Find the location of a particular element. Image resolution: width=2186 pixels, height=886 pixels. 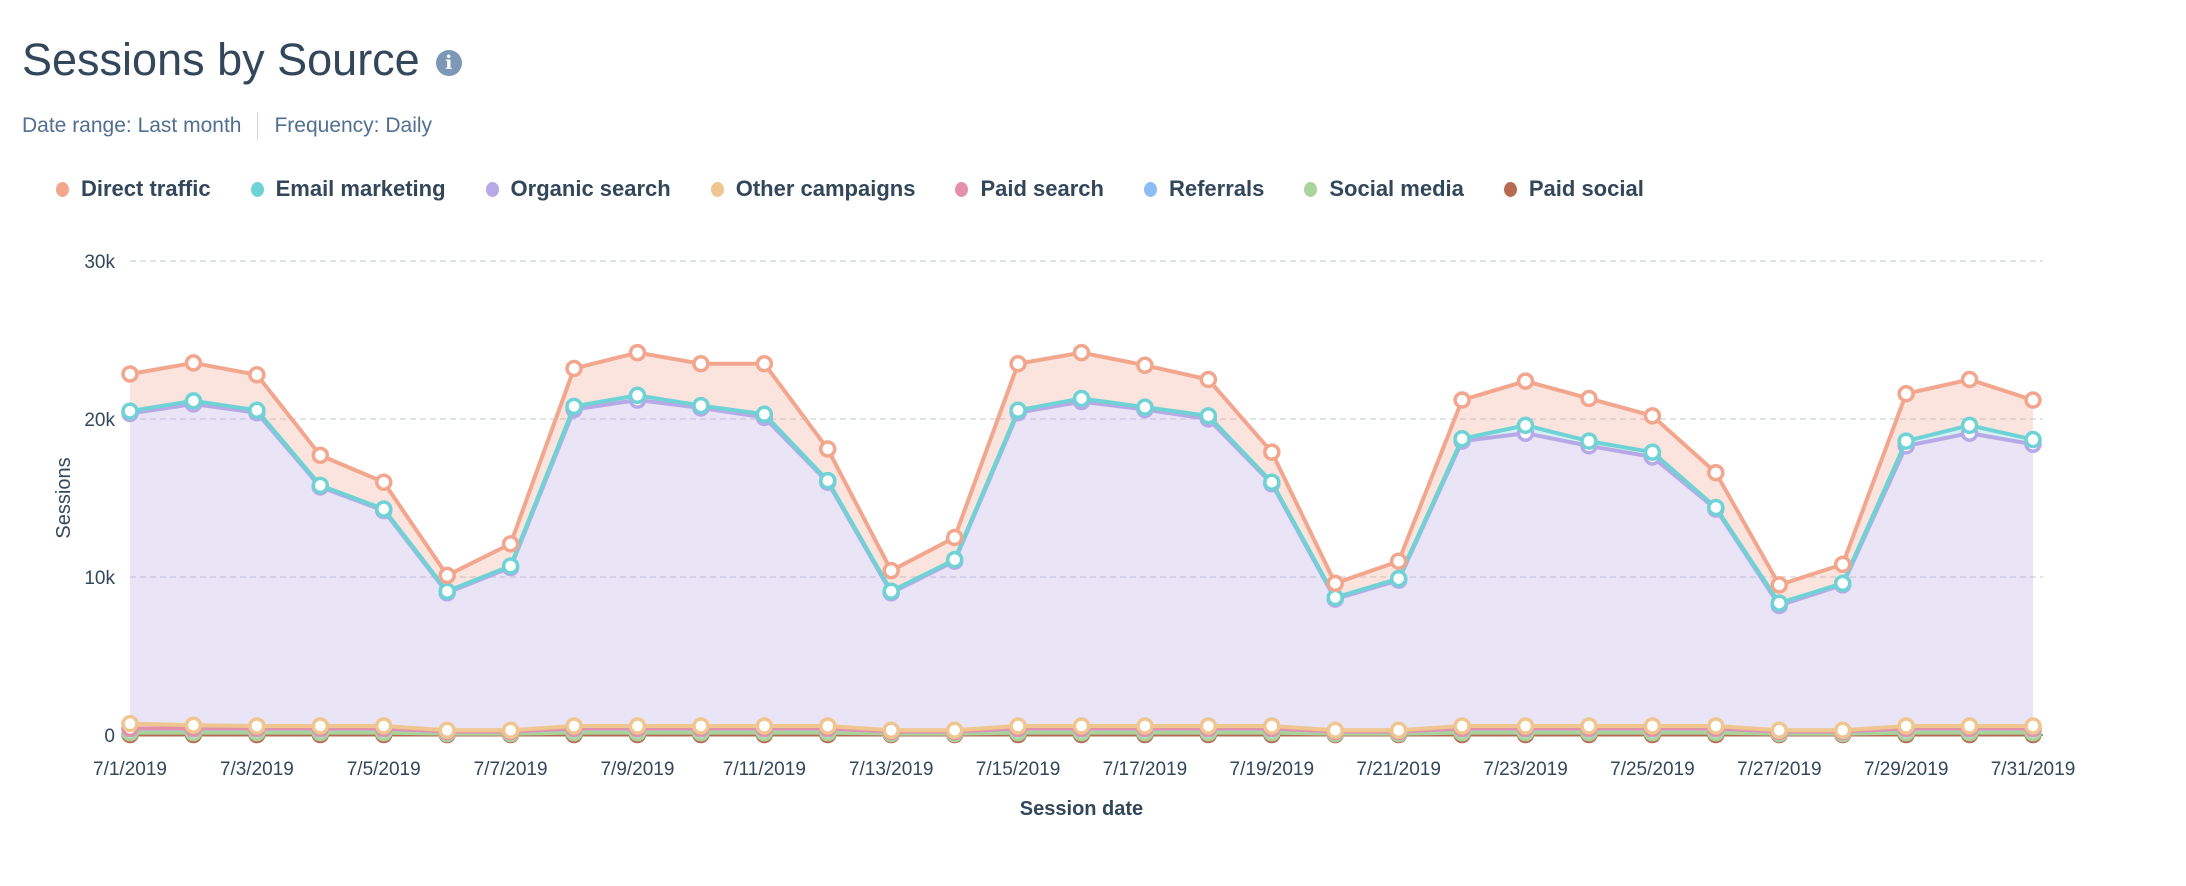

x-tick-label: 7/11/2019 is located at coordinates (764, 769).